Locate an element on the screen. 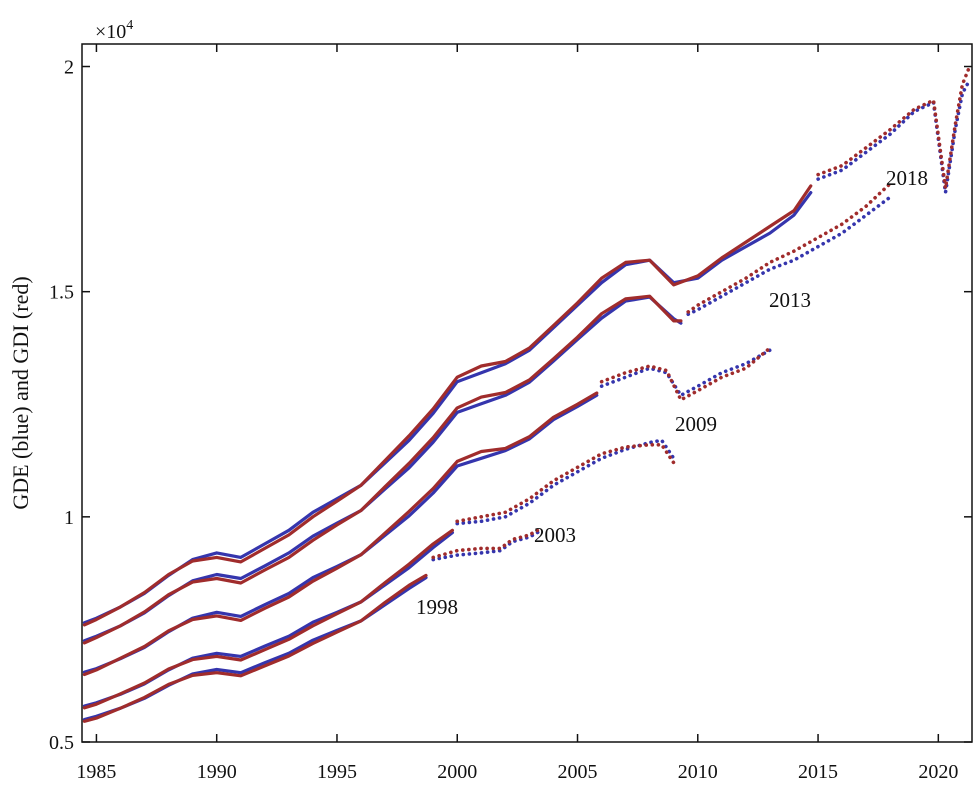  x-tick-label: 2015 is located at coordinates (818, 772).